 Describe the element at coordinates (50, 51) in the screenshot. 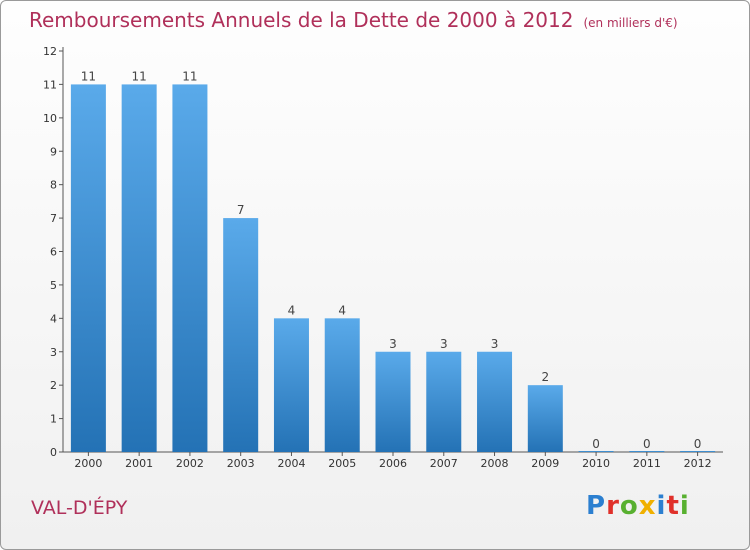

I see `y-tick-label: 12` at that location.